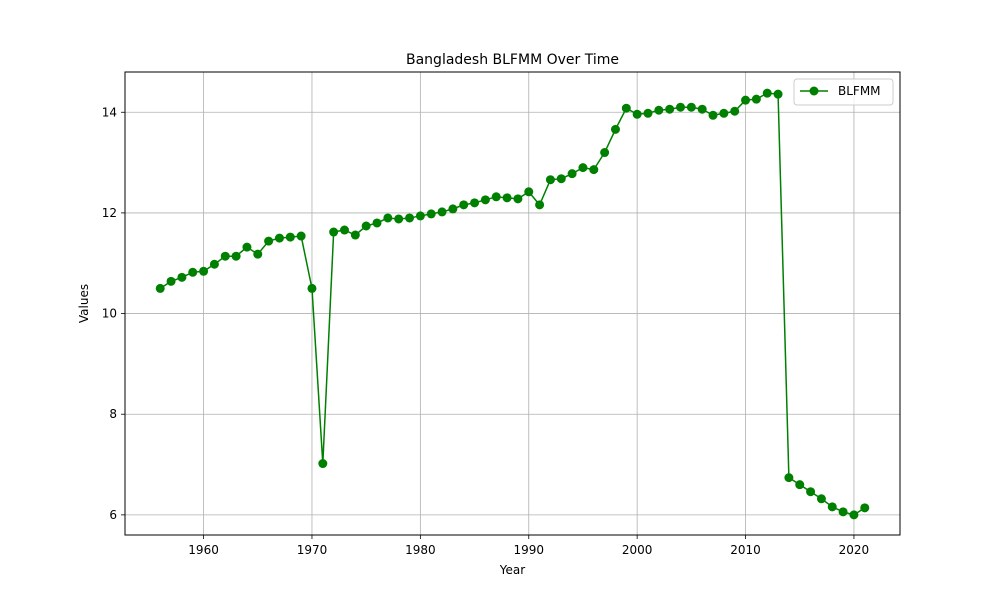  I want to click on y-tick-label: 14, so click(109, 112).